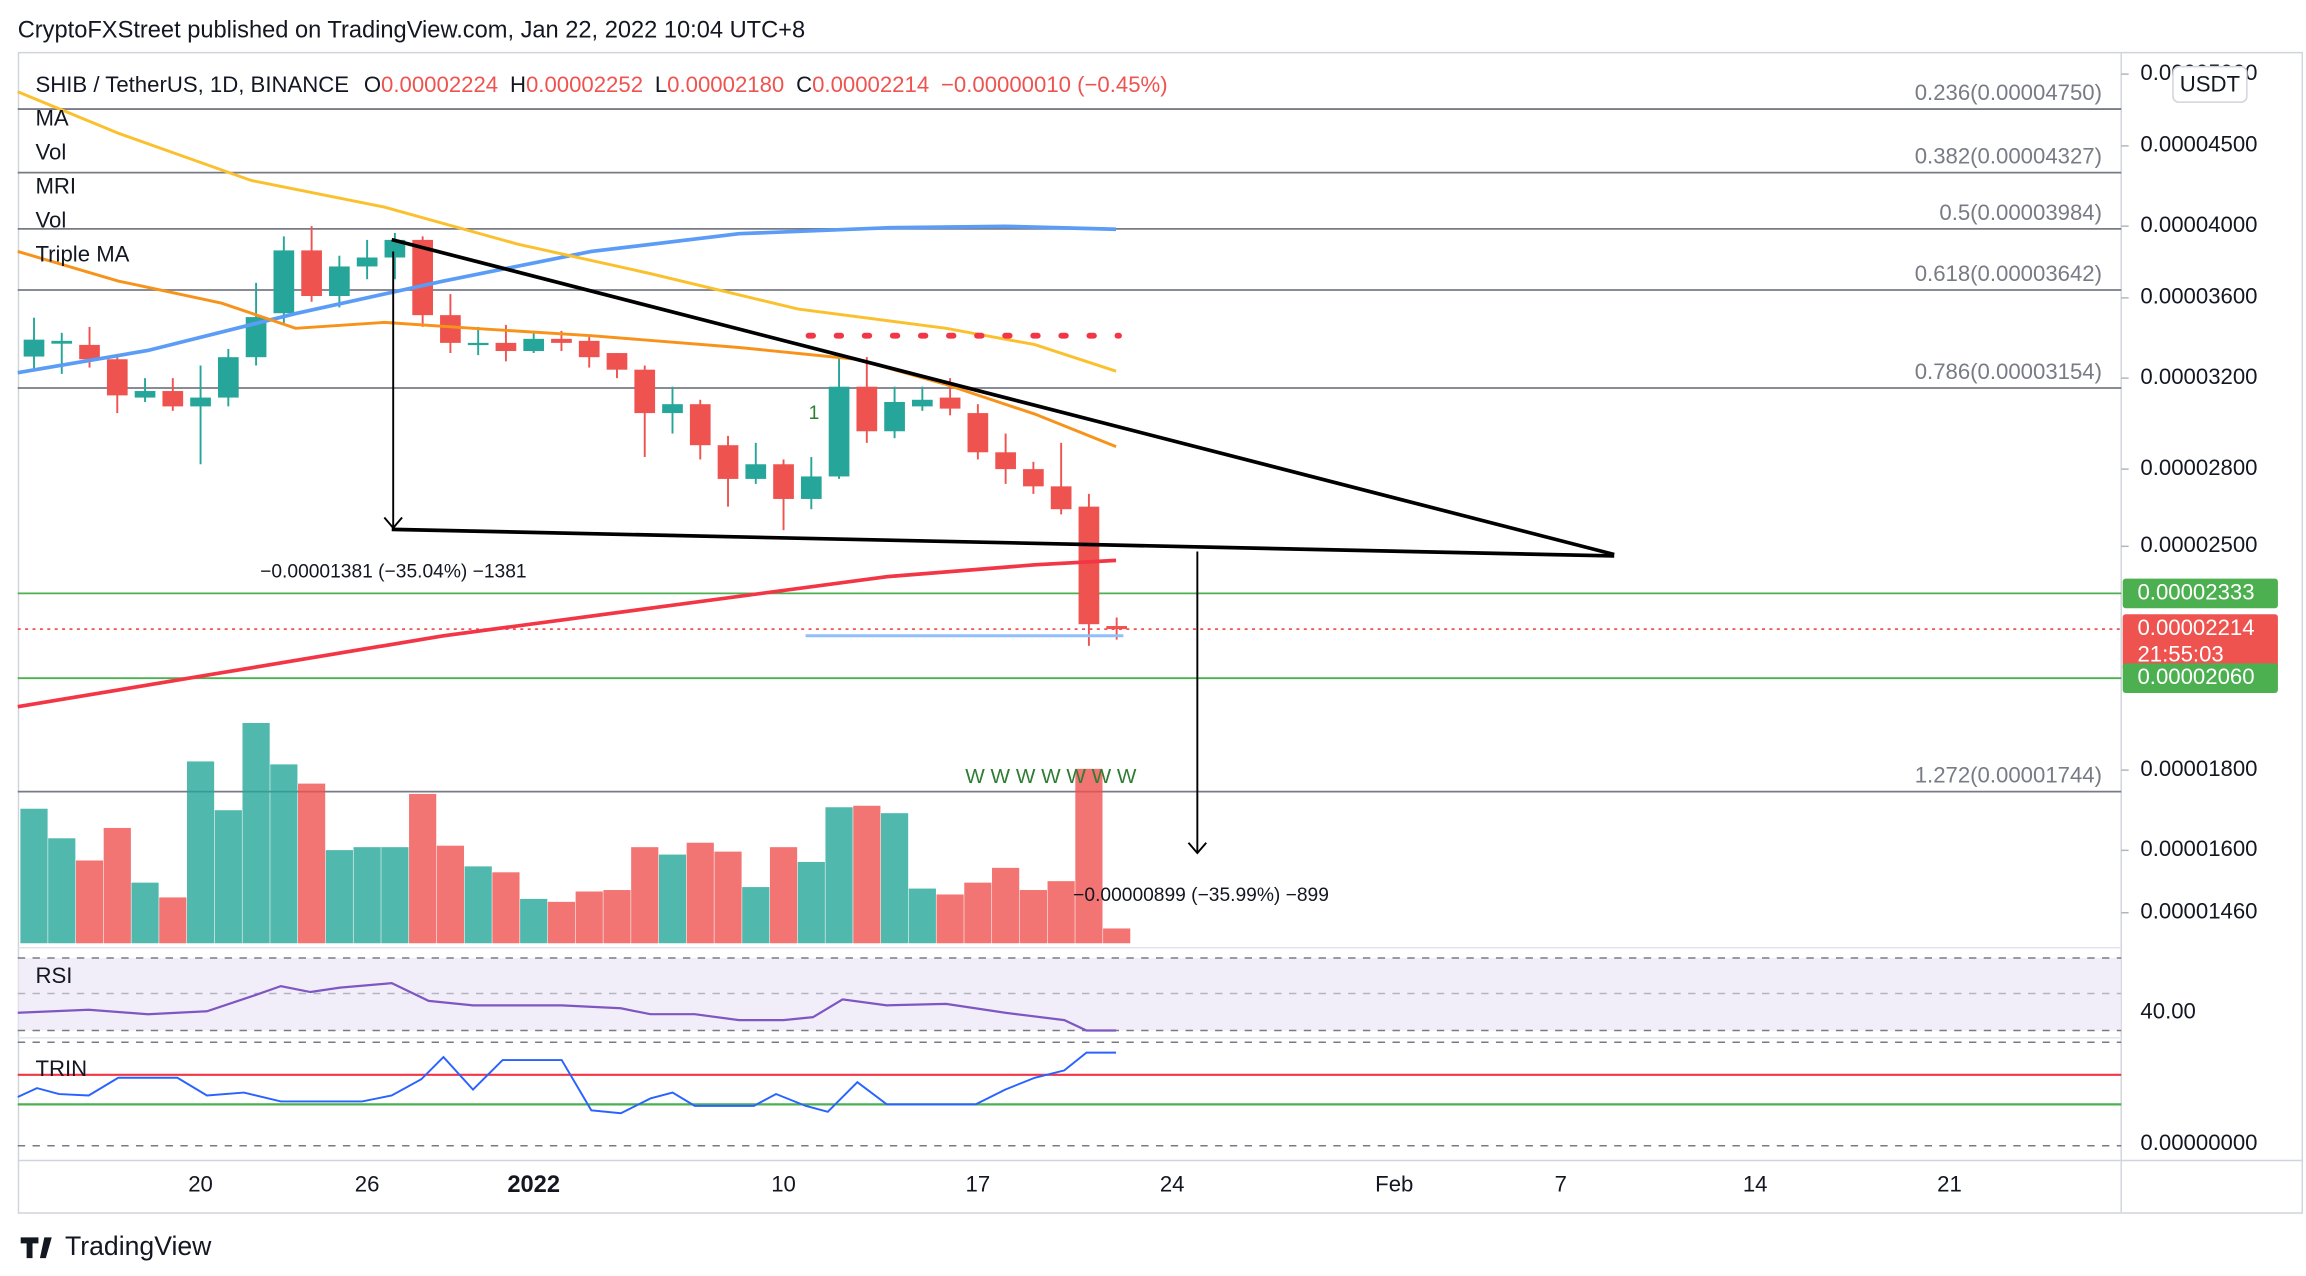 Image resolution: width=2306 pixels, height=1276 pixels. I want to click on indicator-name: MRI, so click(55, 186).